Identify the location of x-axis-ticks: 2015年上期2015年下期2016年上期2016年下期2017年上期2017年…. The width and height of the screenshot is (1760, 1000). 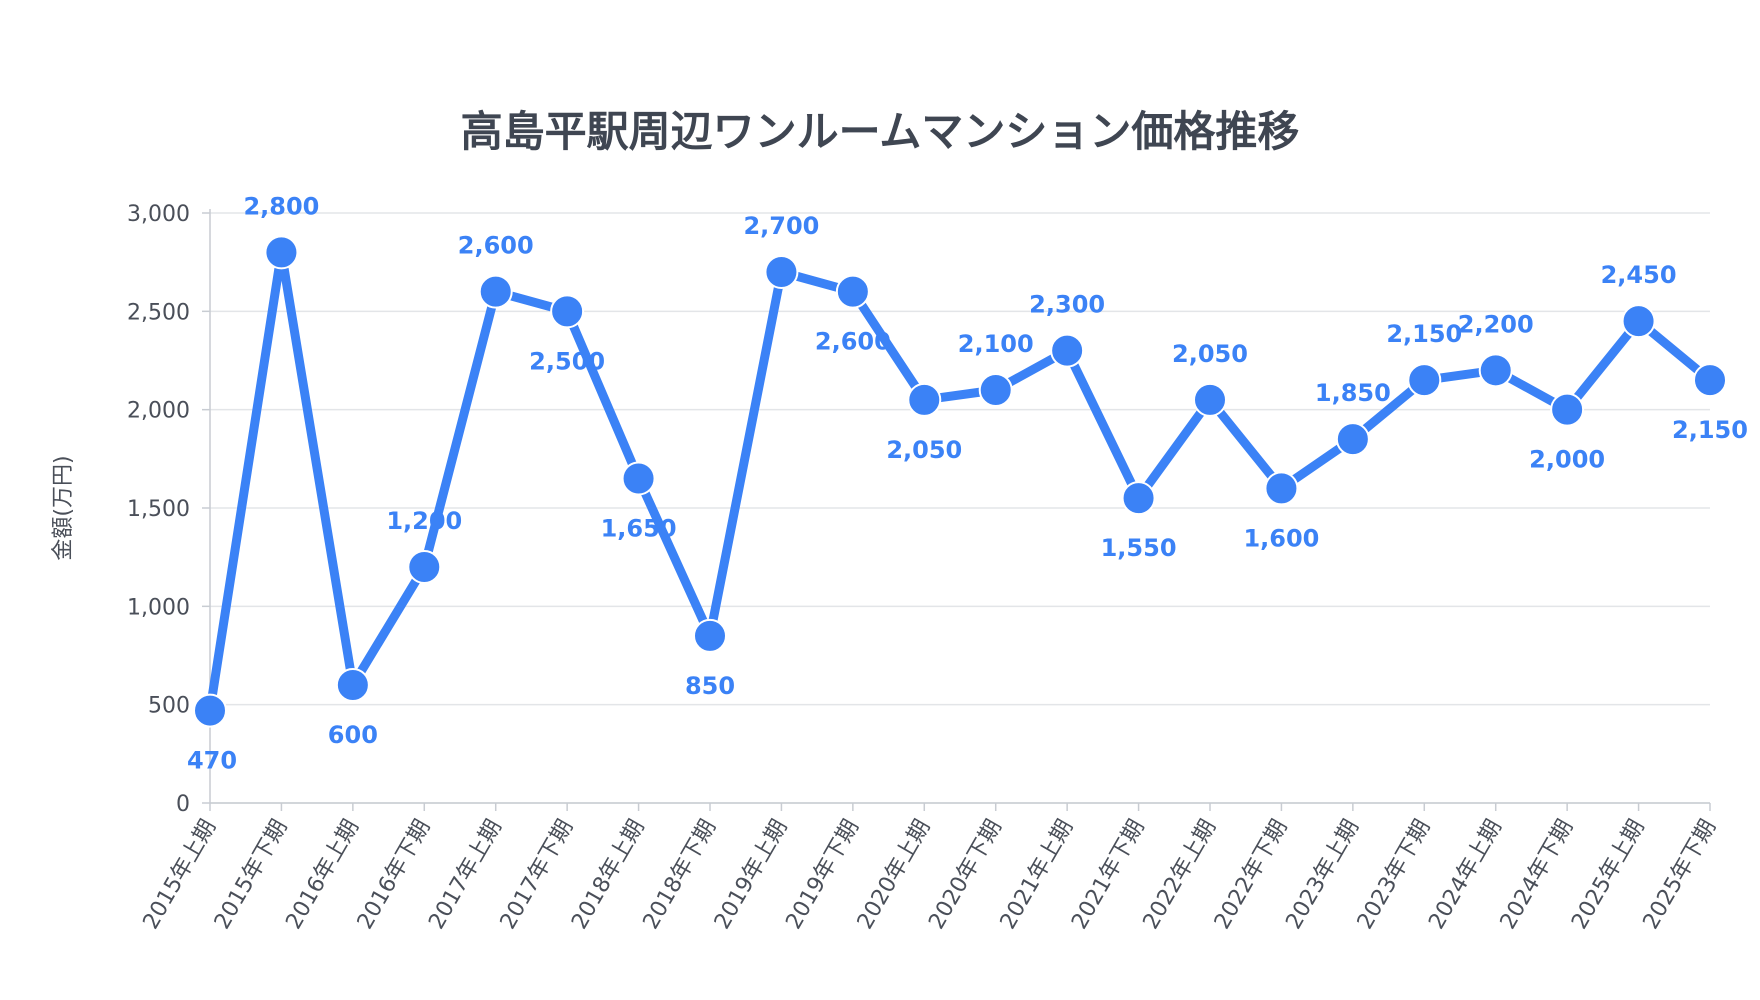
(930, 868).